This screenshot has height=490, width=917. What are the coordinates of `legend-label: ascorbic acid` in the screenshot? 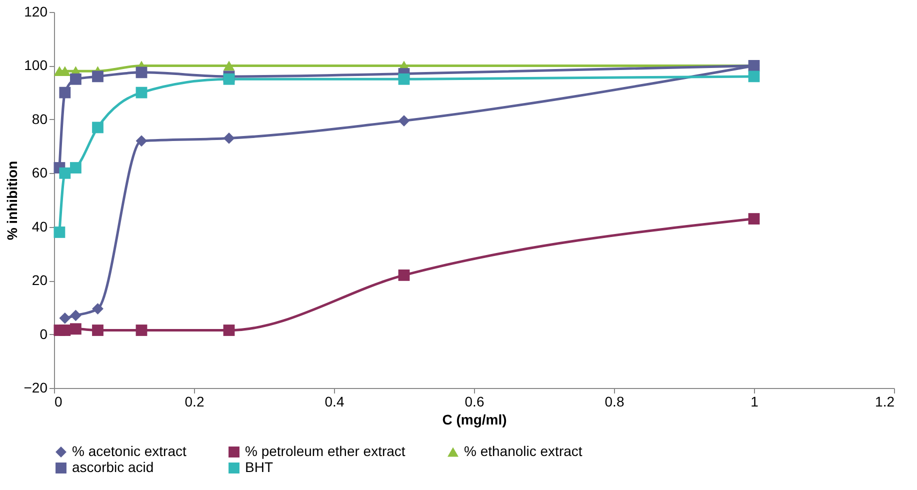 It's located at (113, 467).